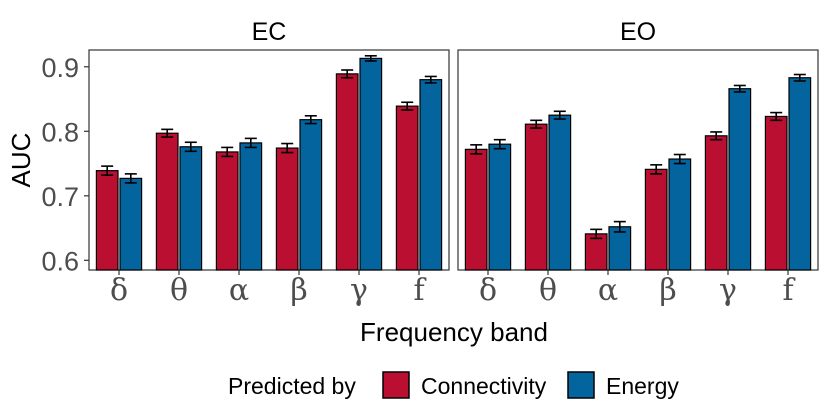  What do you see at coordinates (21, 160) in the screenshot?
I see `y-axis-title: AUC` at bounding box center [21, 160].